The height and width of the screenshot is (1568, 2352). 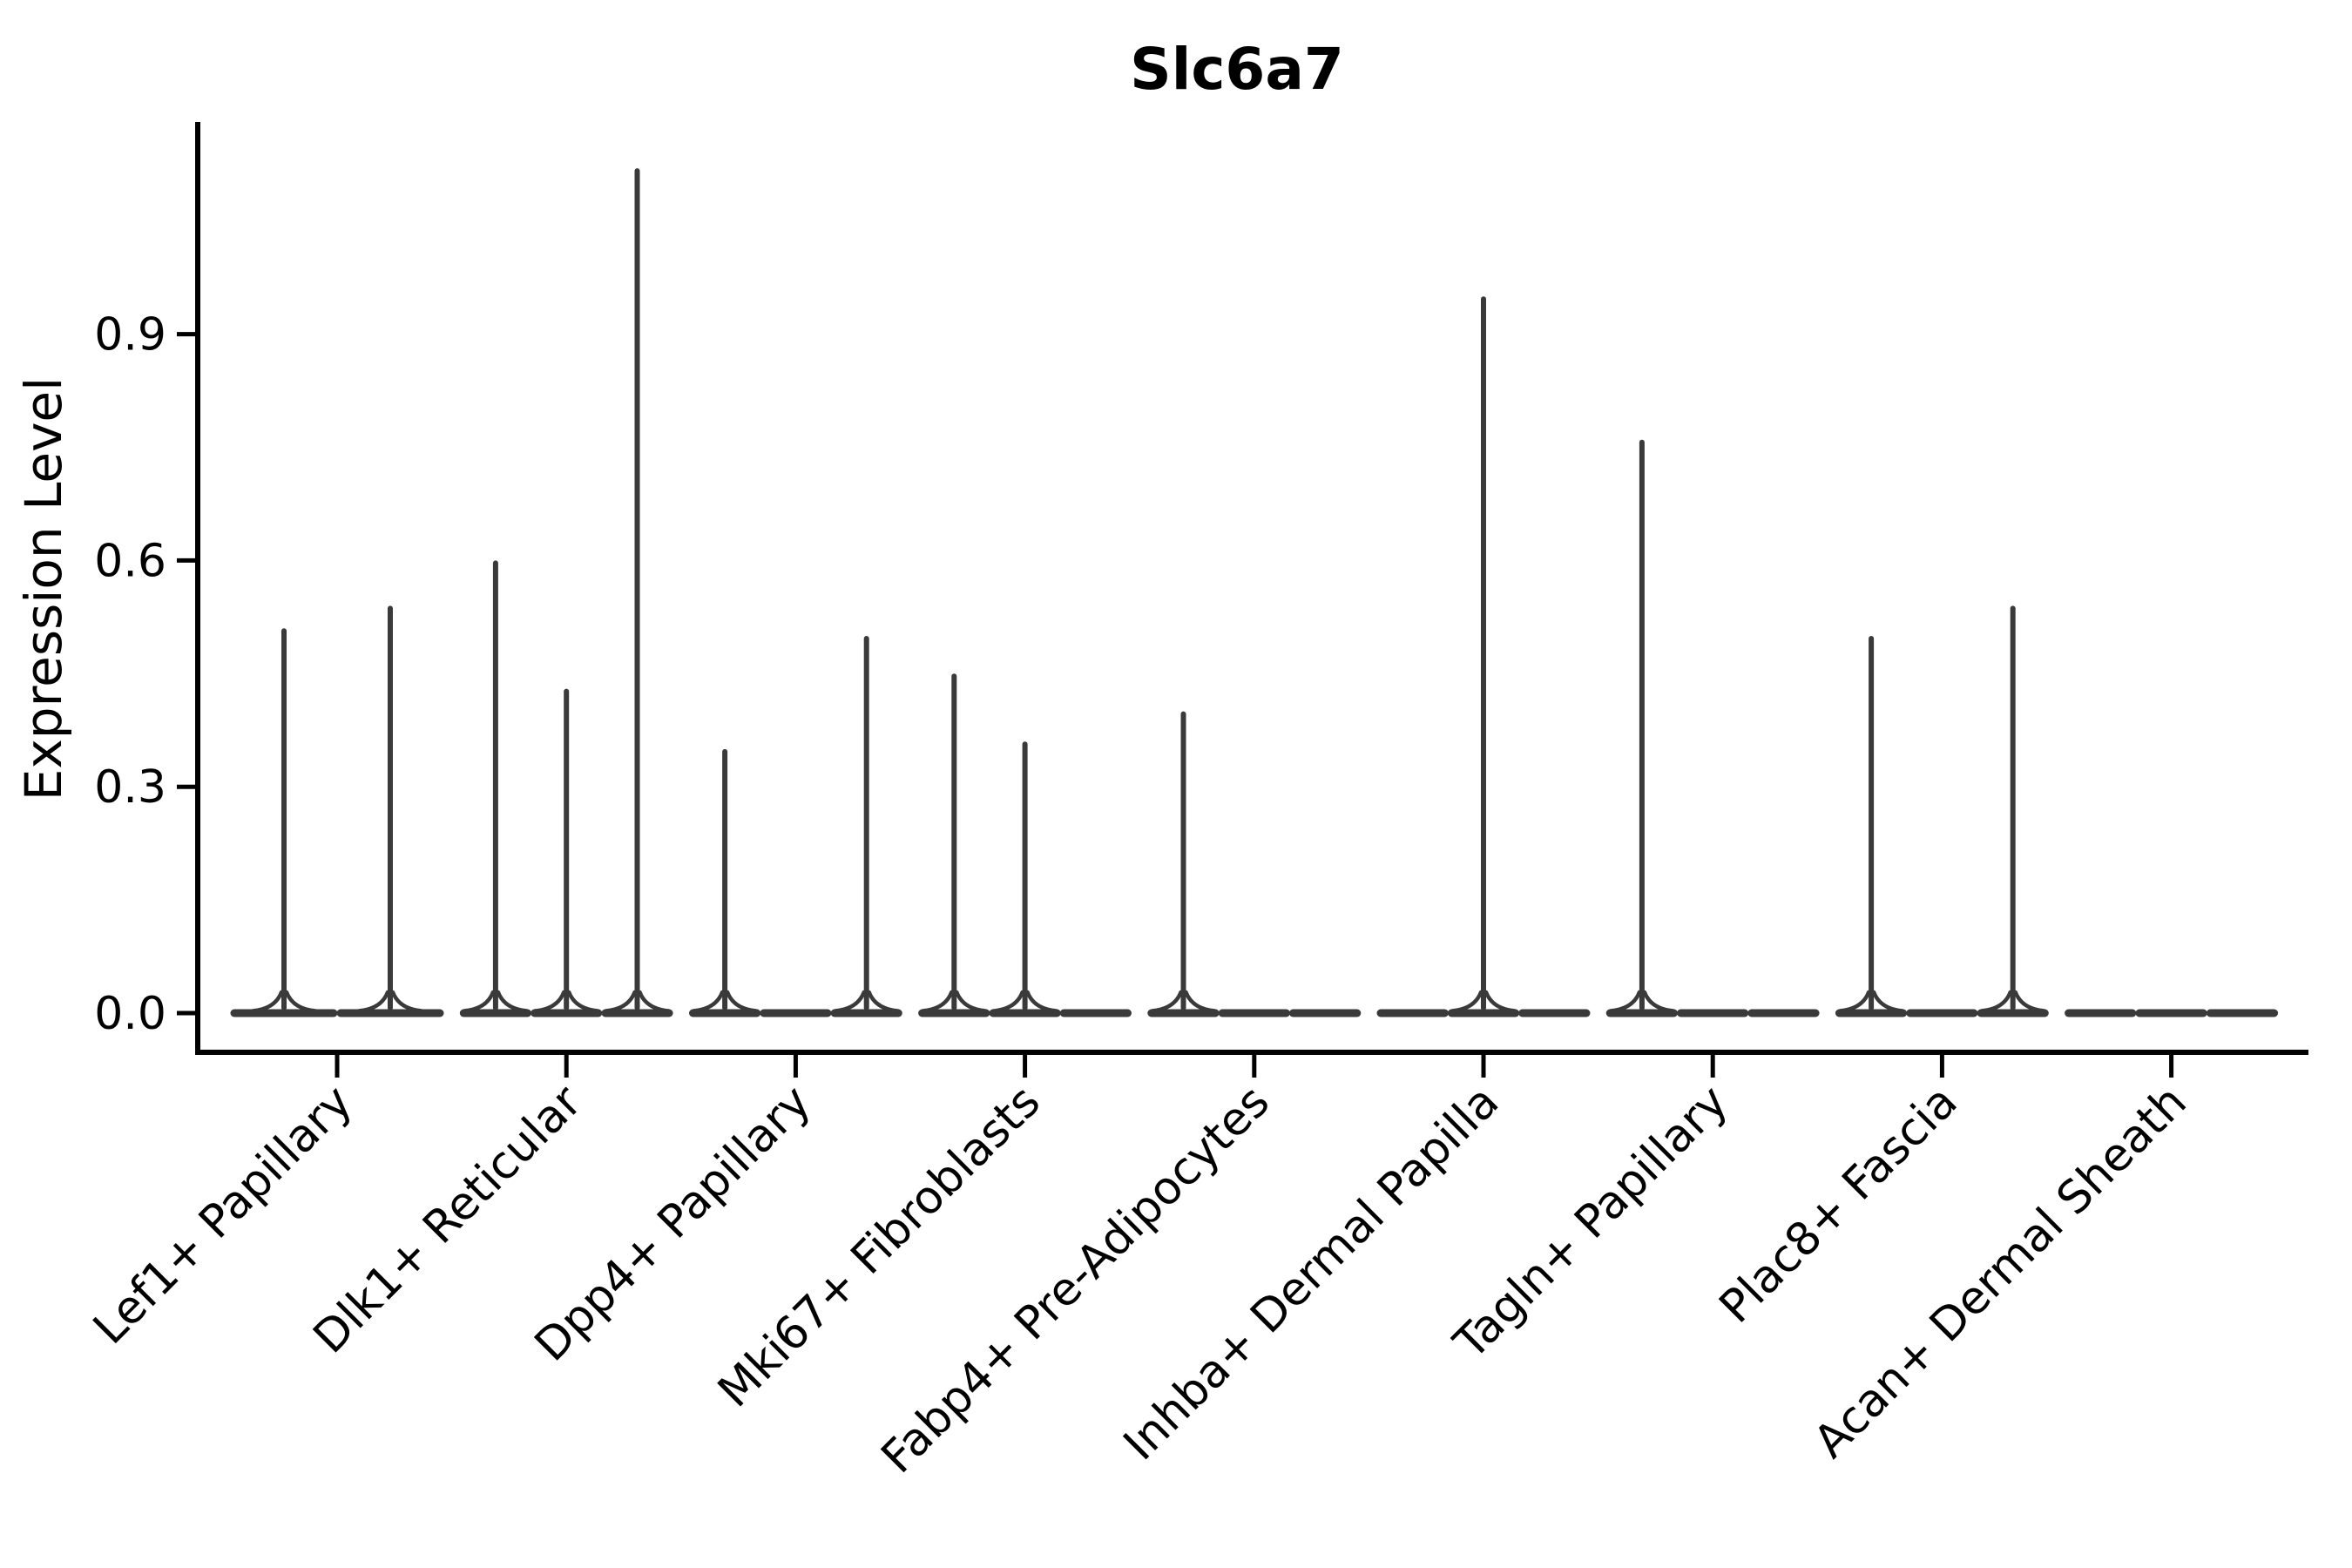 I want to click on y-tick-label: 0.0, so click(x=130, y=1014).